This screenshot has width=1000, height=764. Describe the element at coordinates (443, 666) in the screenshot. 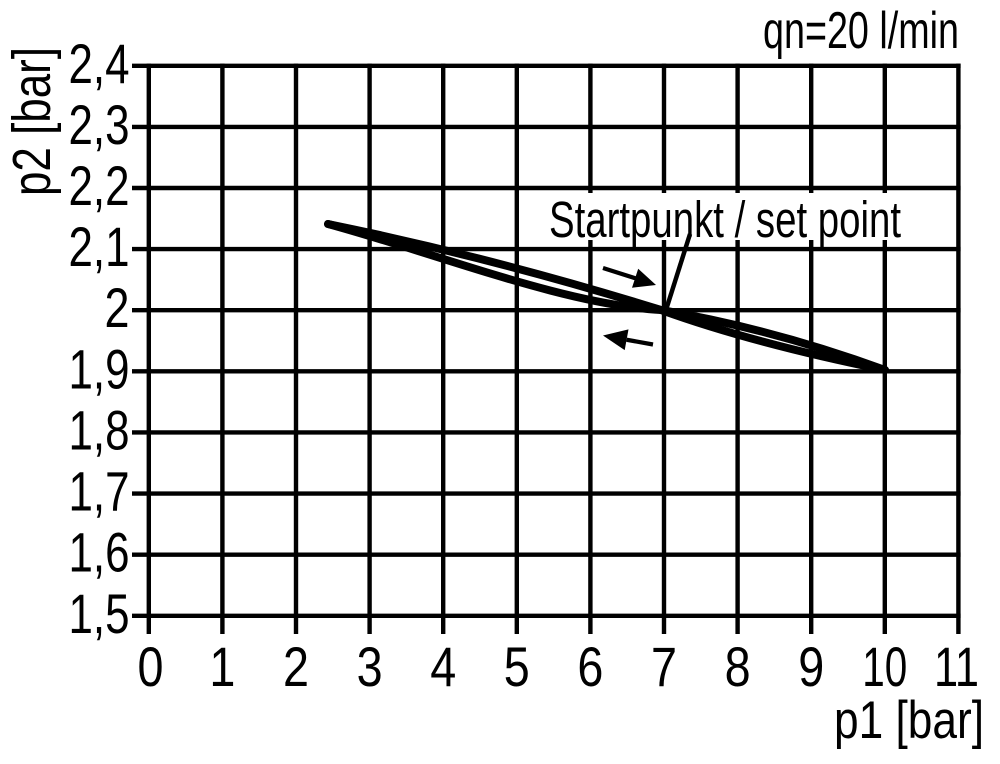

I see `svg-text: 4` at that location.